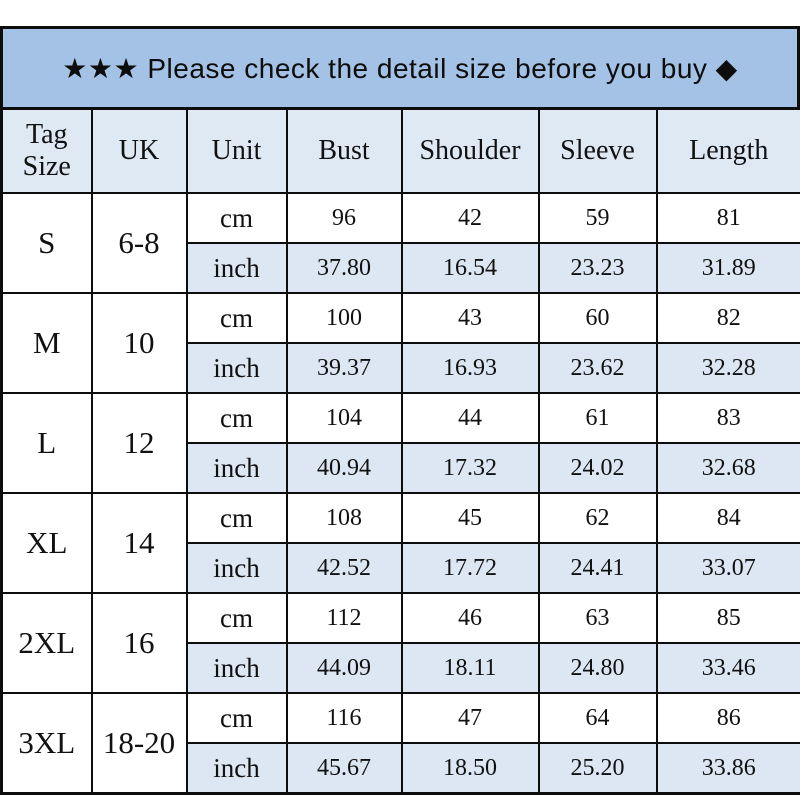 This screenshot has width=800, height=800. What do you see at coordinates (597, 718) in the screenshot?
I see `sleeve-cm-value: 64` at bounding box center [597, 718].